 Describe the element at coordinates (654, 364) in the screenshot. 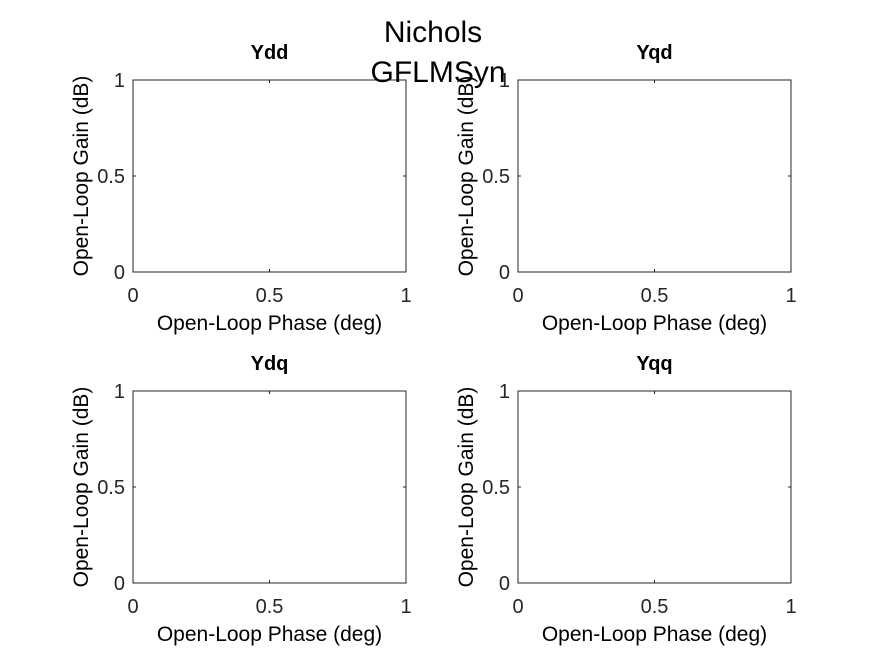

I see `subplot-title: Yqq` at that location.